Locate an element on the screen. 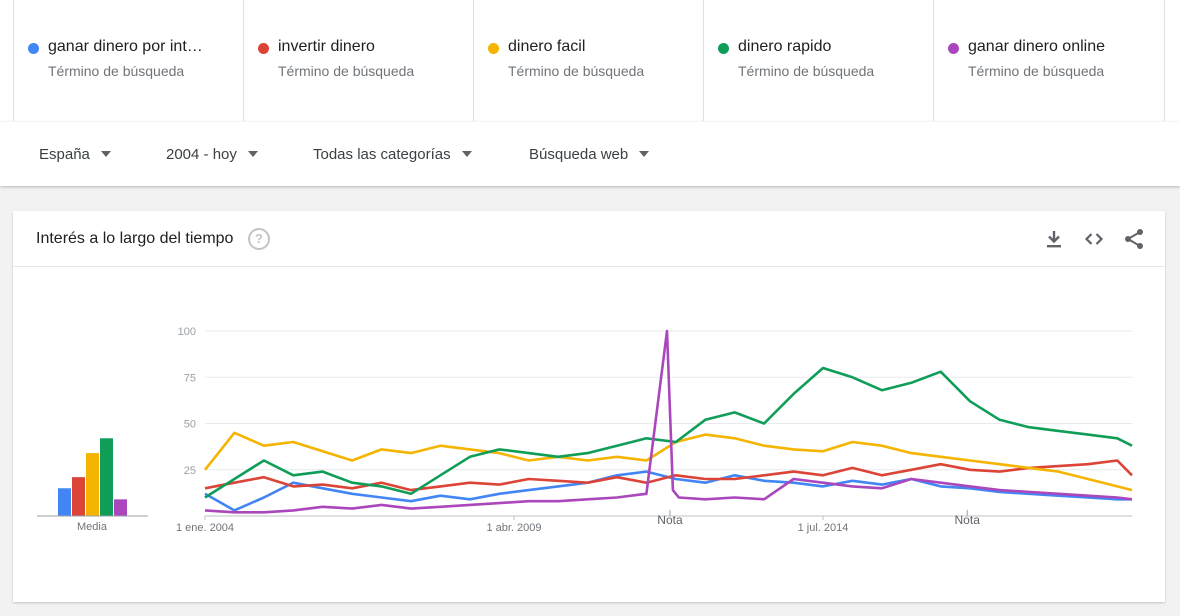  y-axis-ticks: 100 75 50 25 is located at coordinates (187, 401).